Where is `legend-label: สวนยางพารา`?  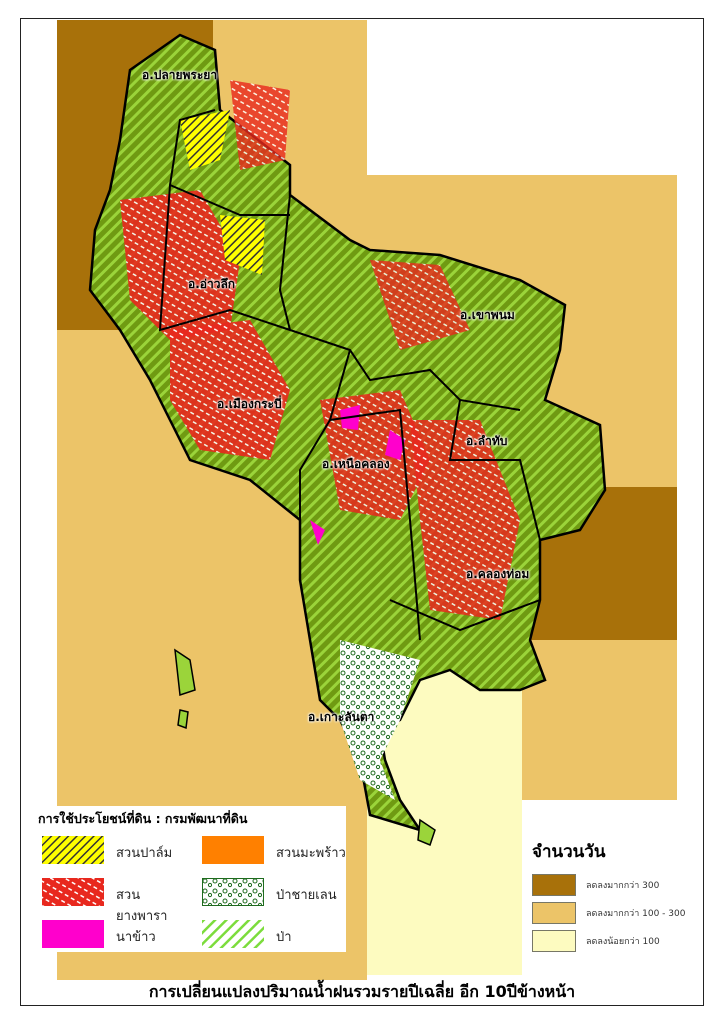 legend-label: สวนยางพารา is located at coordinates (142, 906).